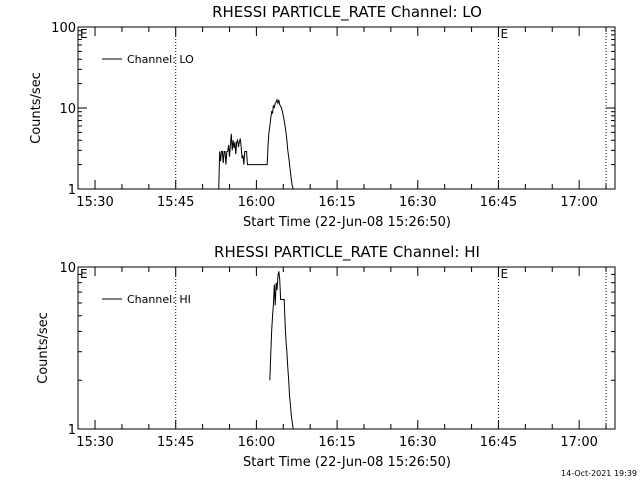 Image resolution: width=640 pixels, height=480 pixels. Describe the element at coordinates (504, 34) in the screenshot. I see `panel-lo-marker-label: E` at that location.